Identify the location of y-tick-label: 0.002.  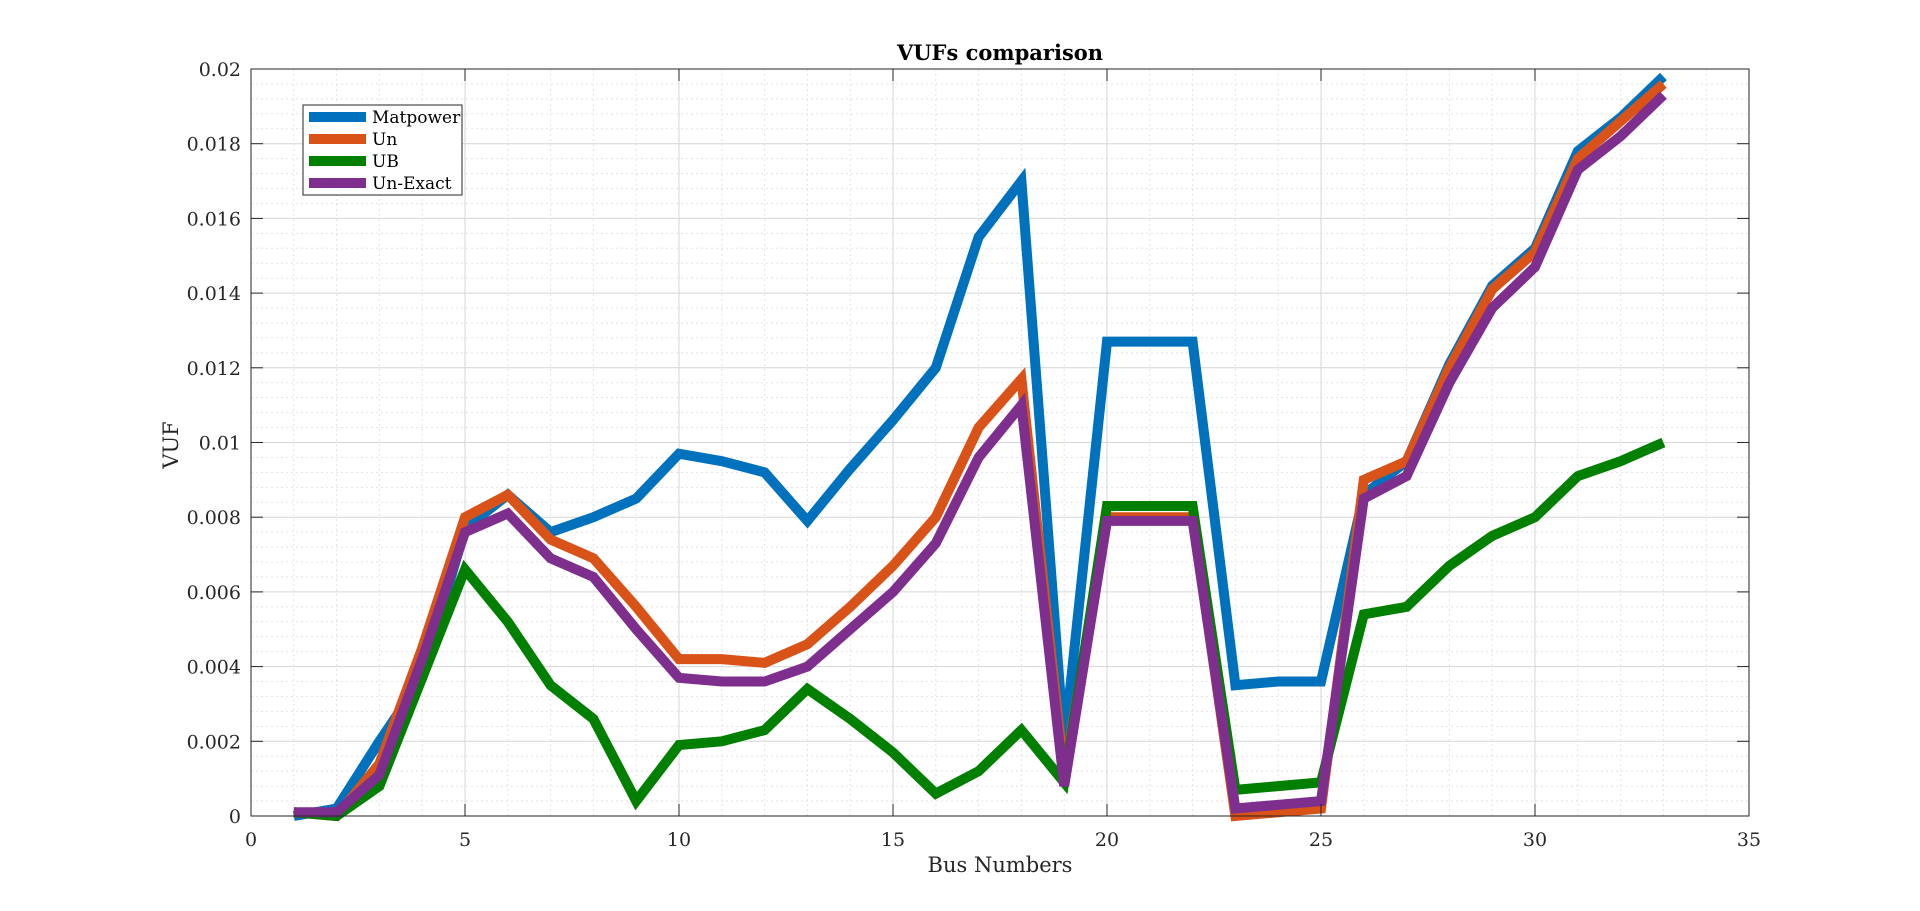
(214, 742).